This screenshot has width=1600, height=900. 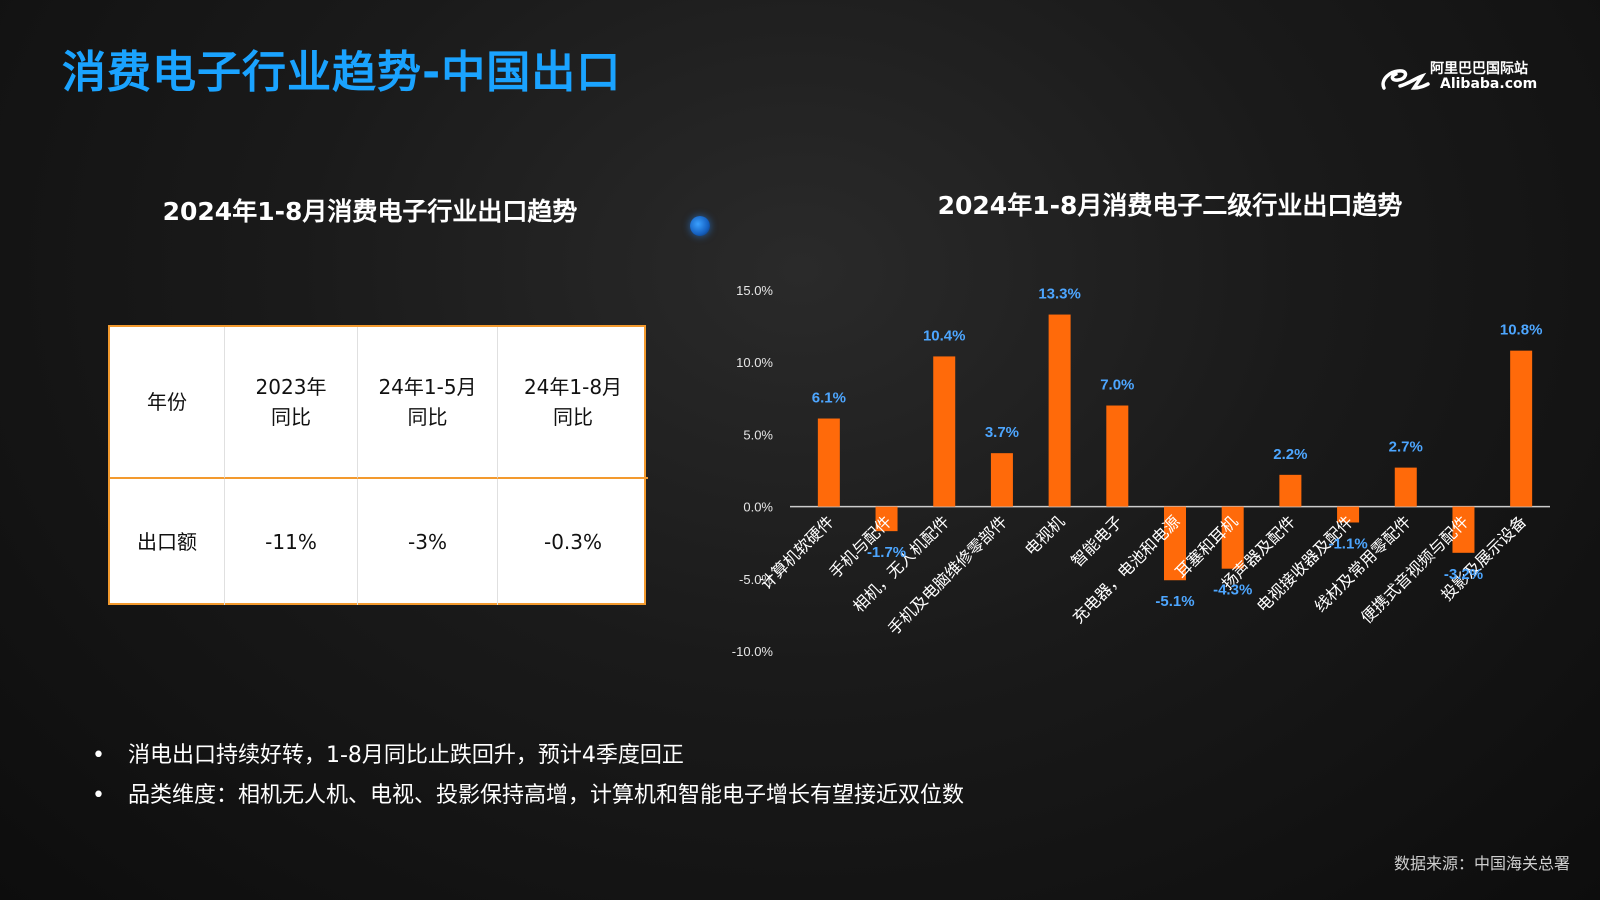 I want to click on alibaba-logo: 阿里巴巴国际站 Alibaba.com, so click(x=1457, y=78).